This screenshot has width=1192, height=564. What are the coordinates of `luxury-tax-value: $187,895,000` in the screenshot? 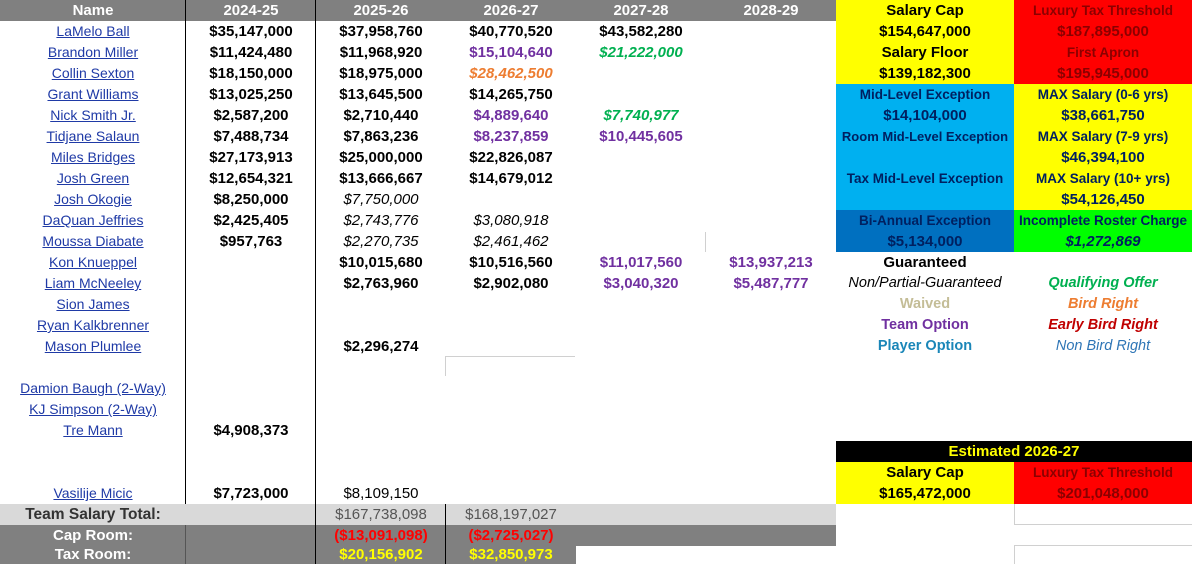 It's located at (1103, 31).